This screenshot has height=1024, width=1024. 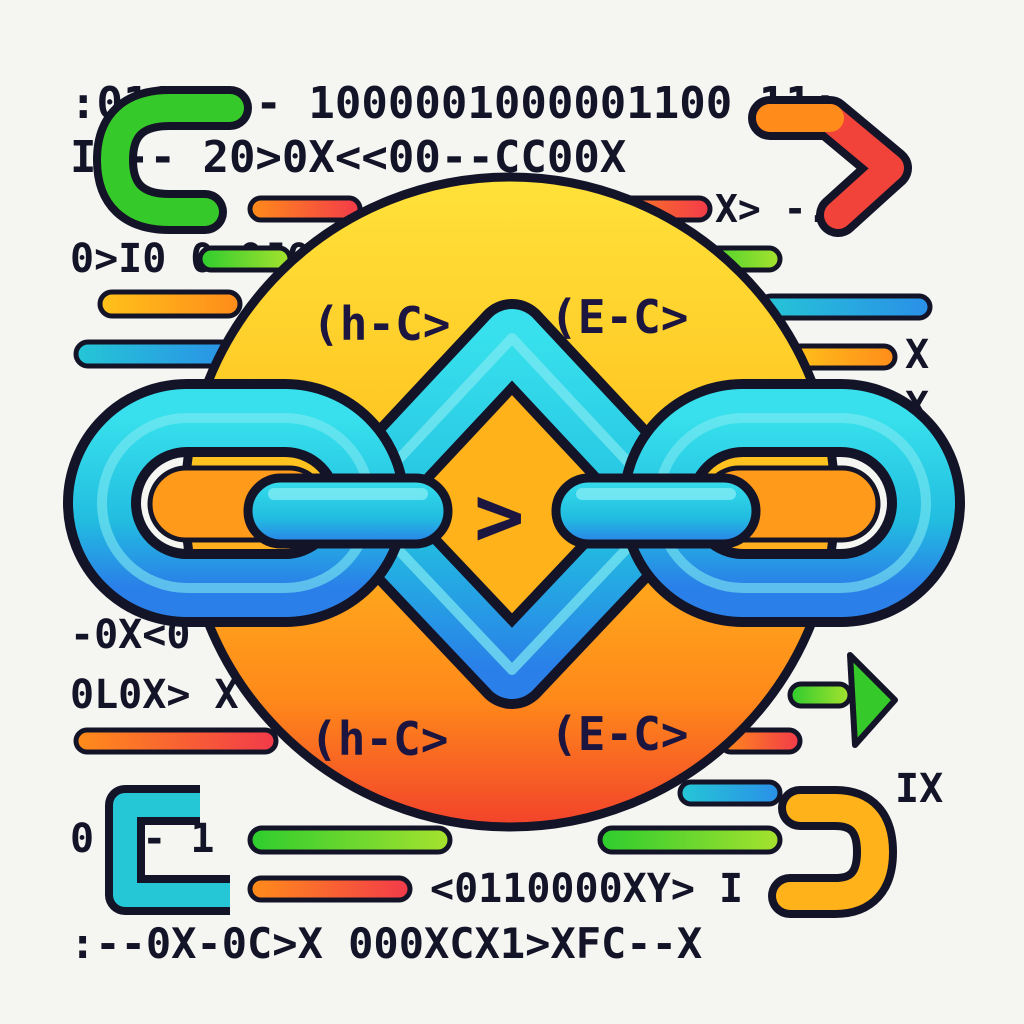 I want to click on code-bracket-icon, so click(x=167, y=850).